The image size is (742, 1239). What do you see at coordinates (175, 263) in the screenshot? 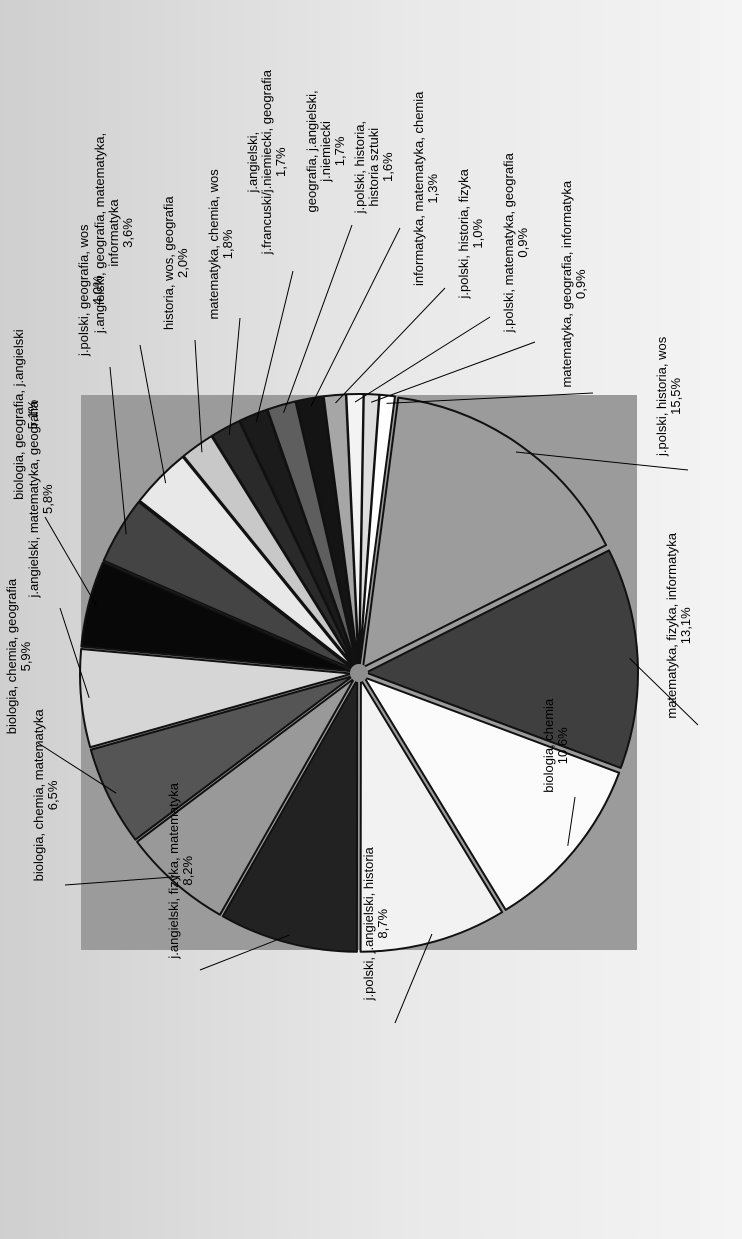
I see `slice-label-12: historia, wos, geografia2,0%` at bounding box center [175, 263].